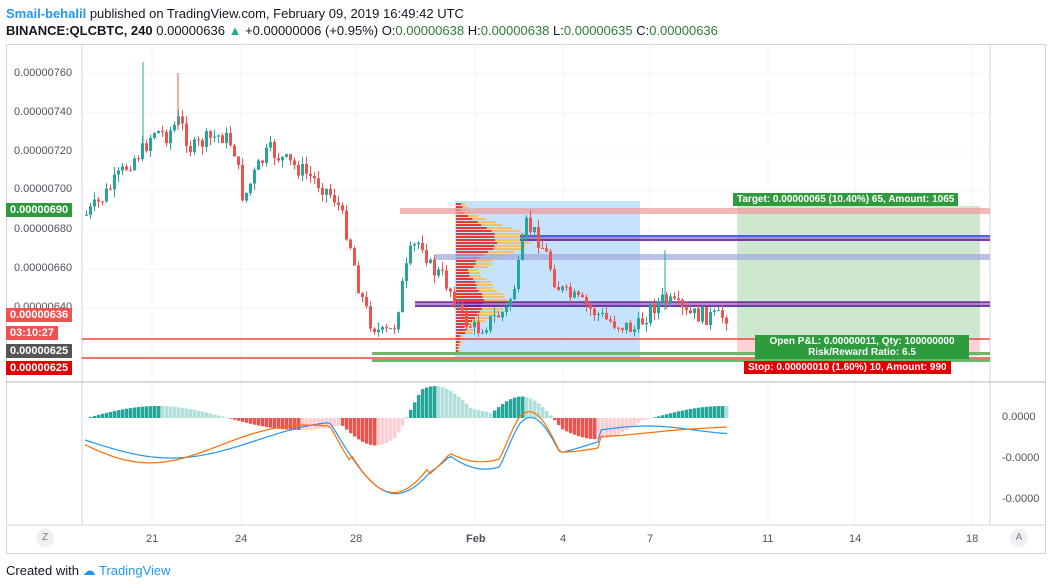  What do you see at coordinates (695, 211) in the screenshot?
I see `resistance-band-top` at bounding box center [695, 211].